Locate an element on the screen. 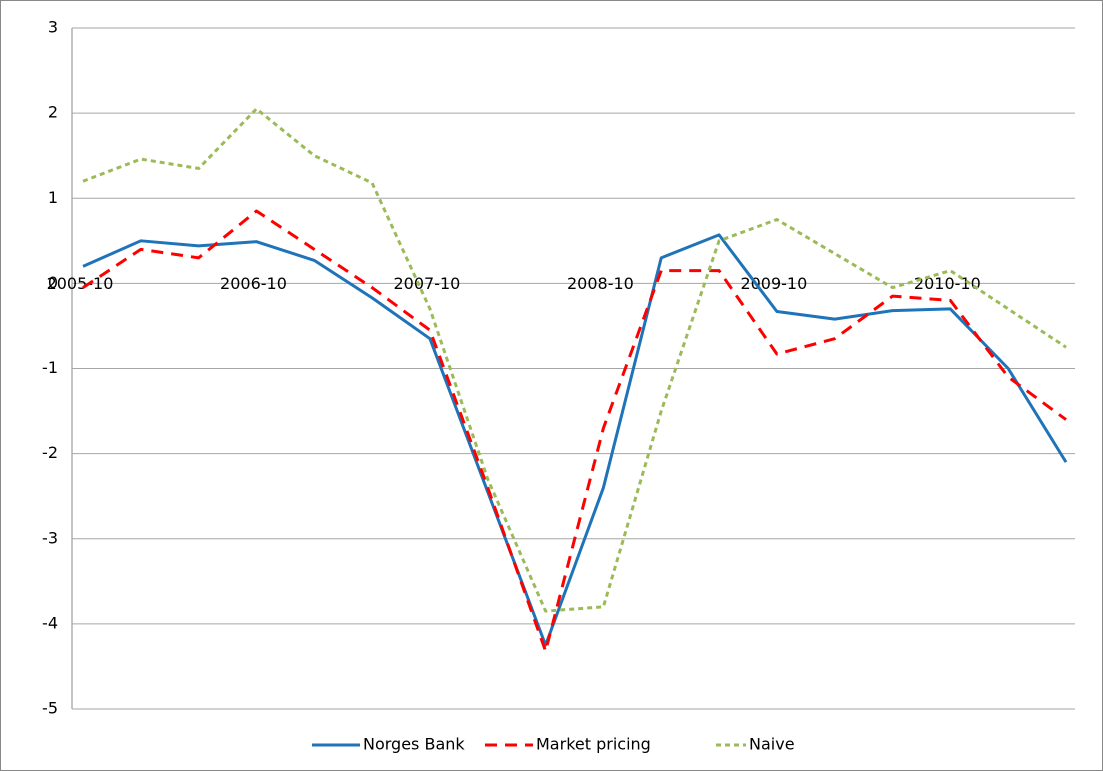 This screenshot has height=771, width=1103. x-tick-label: 2010-10 is located at coordinates (947, 283).